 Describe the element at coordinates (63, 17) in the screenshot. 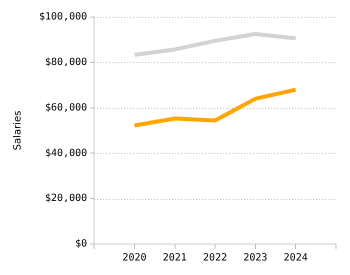

I see `y-tick-label: $100,000` at that location.